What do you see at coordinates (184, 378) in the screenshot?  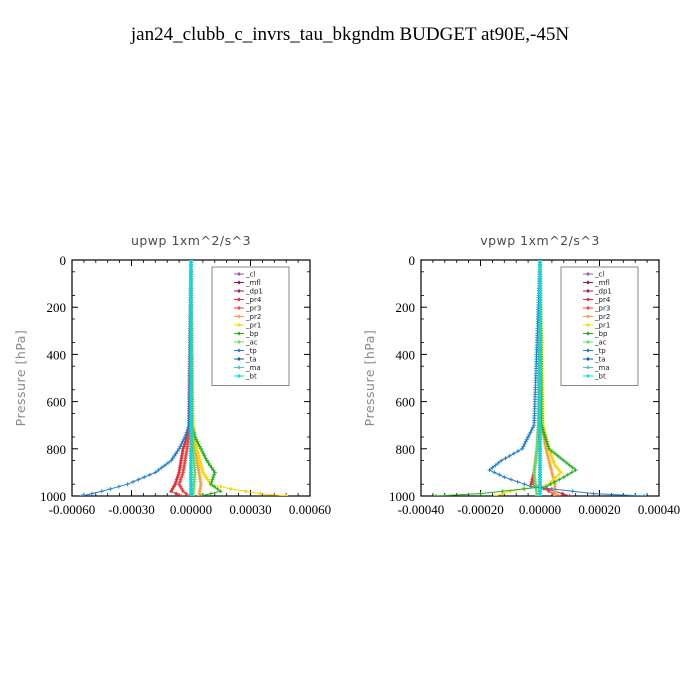 I see `series-group` at bounding box center [184, 378].